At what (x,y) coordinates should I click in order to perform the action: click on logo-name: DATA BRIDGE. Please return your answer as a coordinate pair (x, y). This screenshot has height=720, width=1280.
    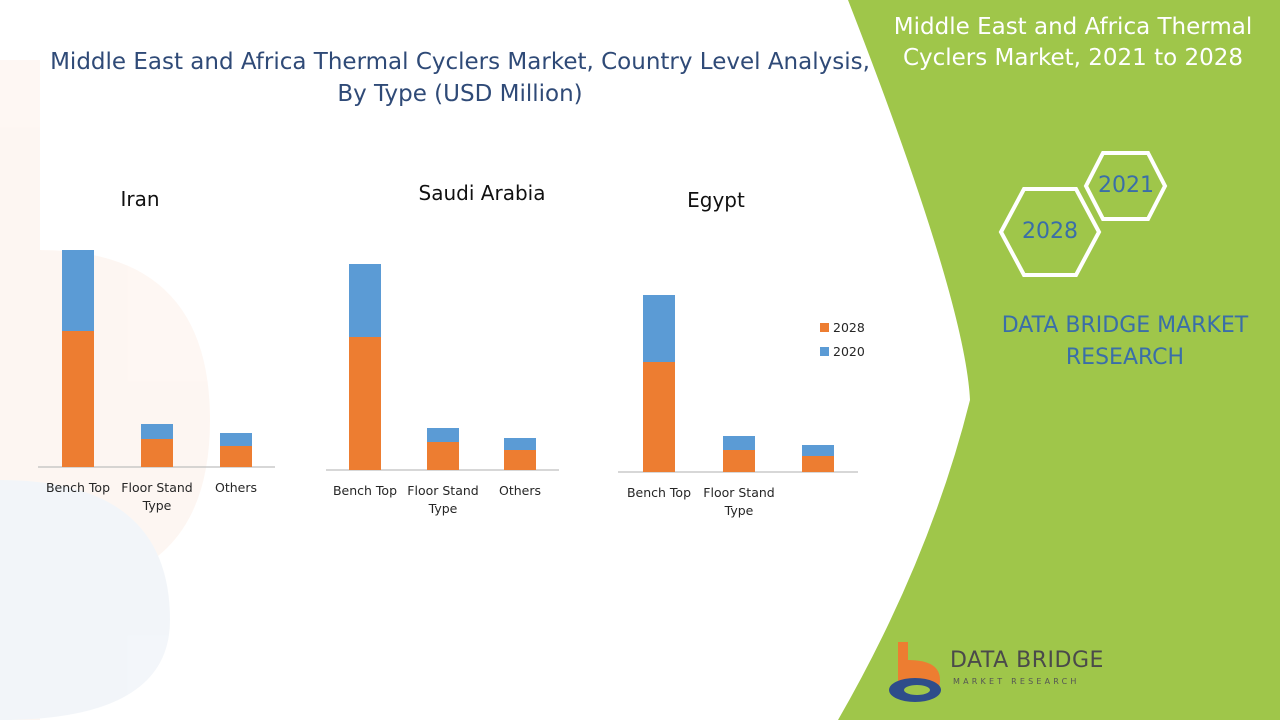
    Looking at the image, I should click on (1027, 660).